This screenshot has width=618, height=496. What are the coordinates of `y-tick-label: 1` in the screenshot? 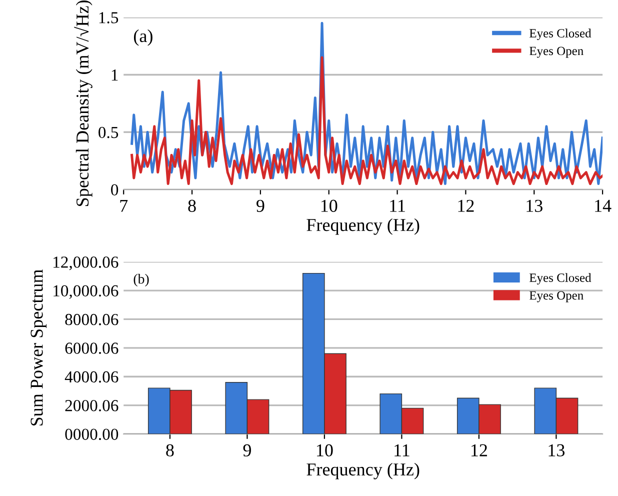 It's located at (115, 75).